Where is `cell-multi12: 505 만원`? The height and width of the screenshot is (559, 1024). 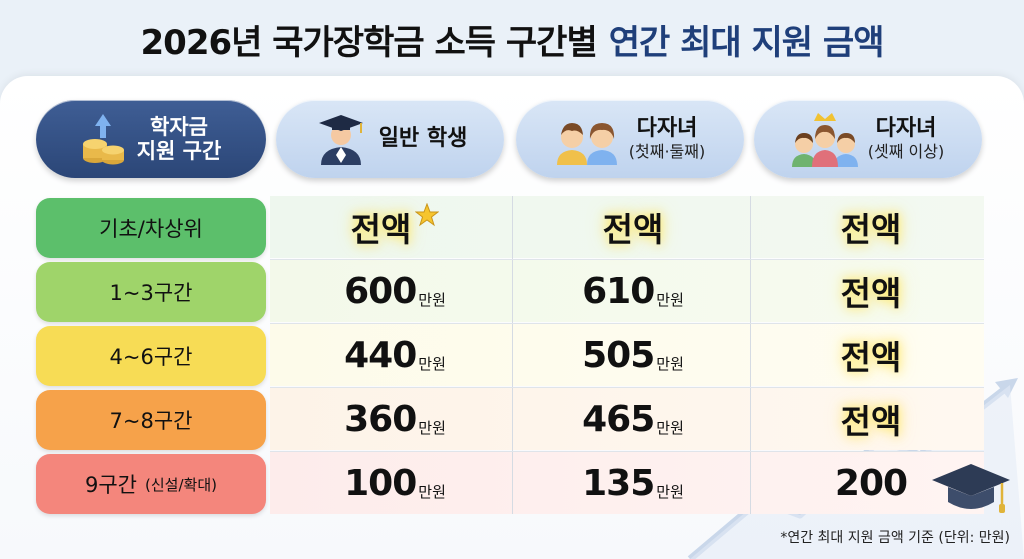 cell-multi12: 505 만원 is located at coordinates (633, 355).